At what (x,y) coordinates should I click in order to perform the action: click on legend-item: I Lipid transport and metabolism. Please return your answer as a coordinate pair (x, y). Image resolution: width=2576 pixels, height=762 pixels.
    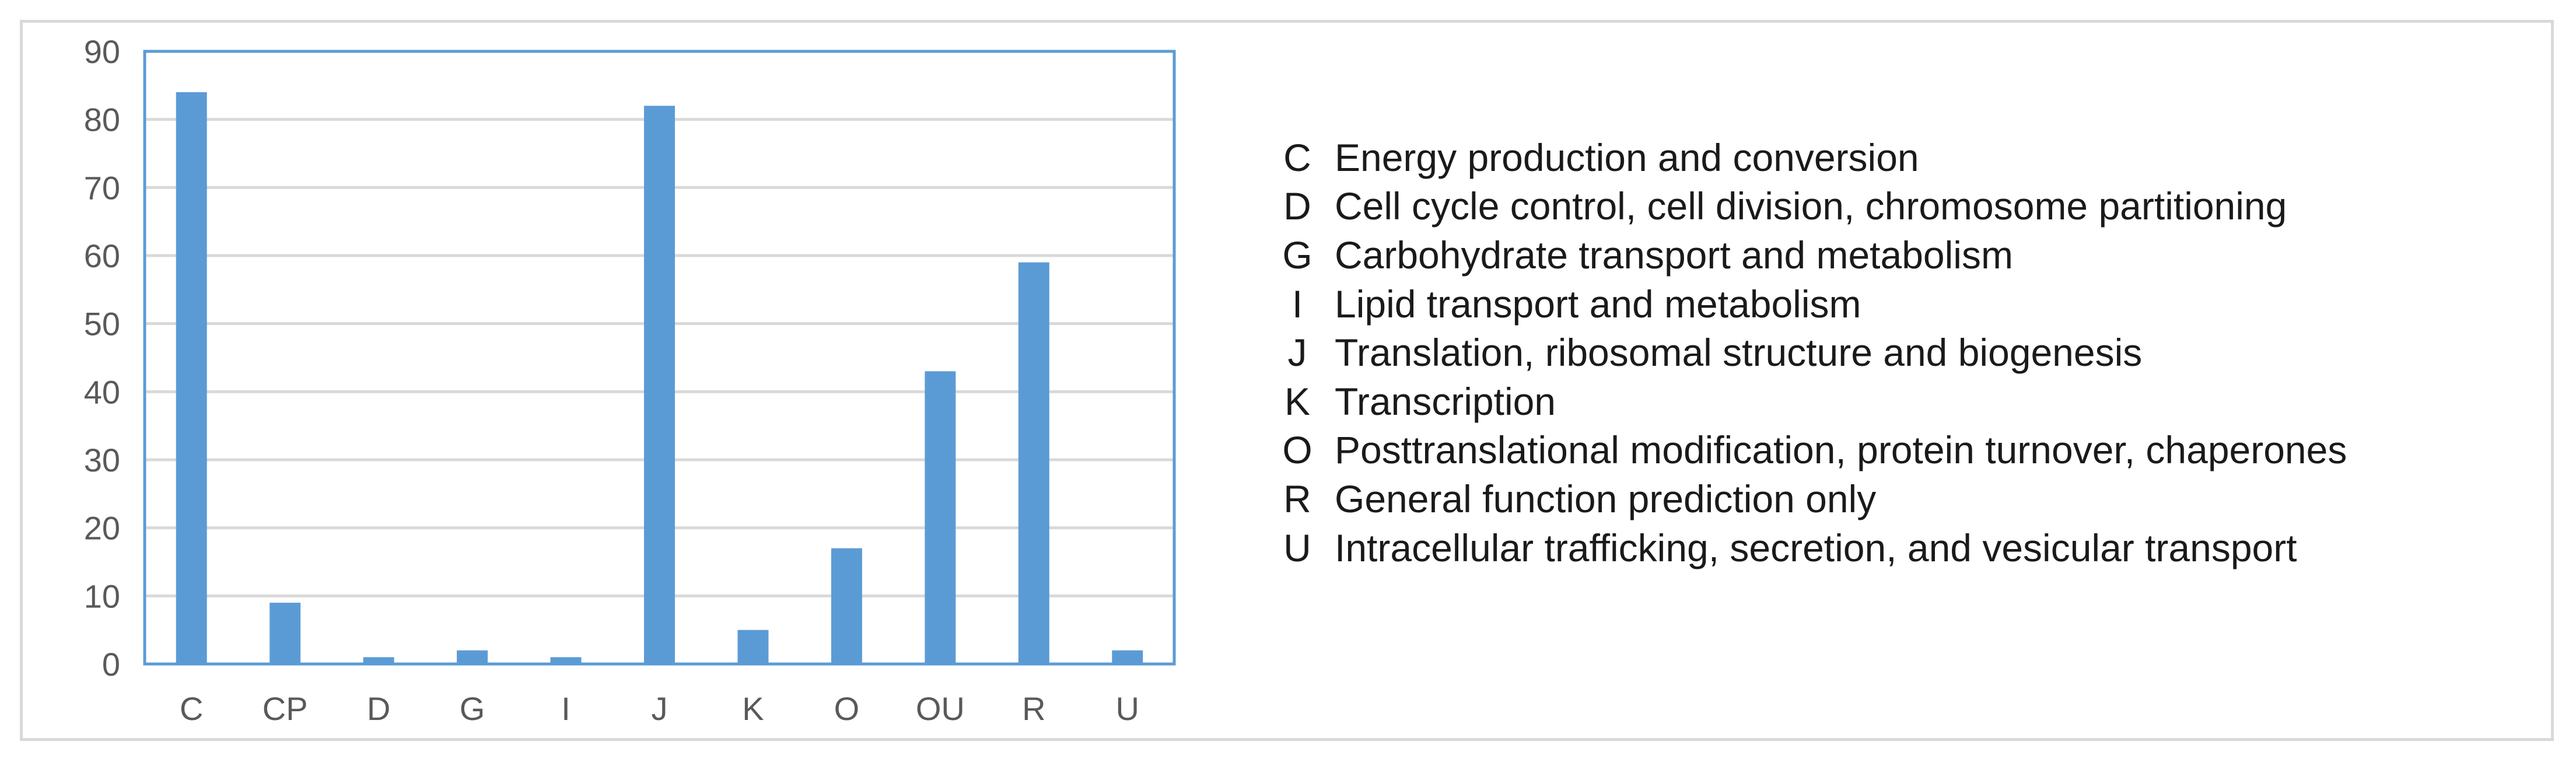
    Looking at the image, I should click on (1803, 303).